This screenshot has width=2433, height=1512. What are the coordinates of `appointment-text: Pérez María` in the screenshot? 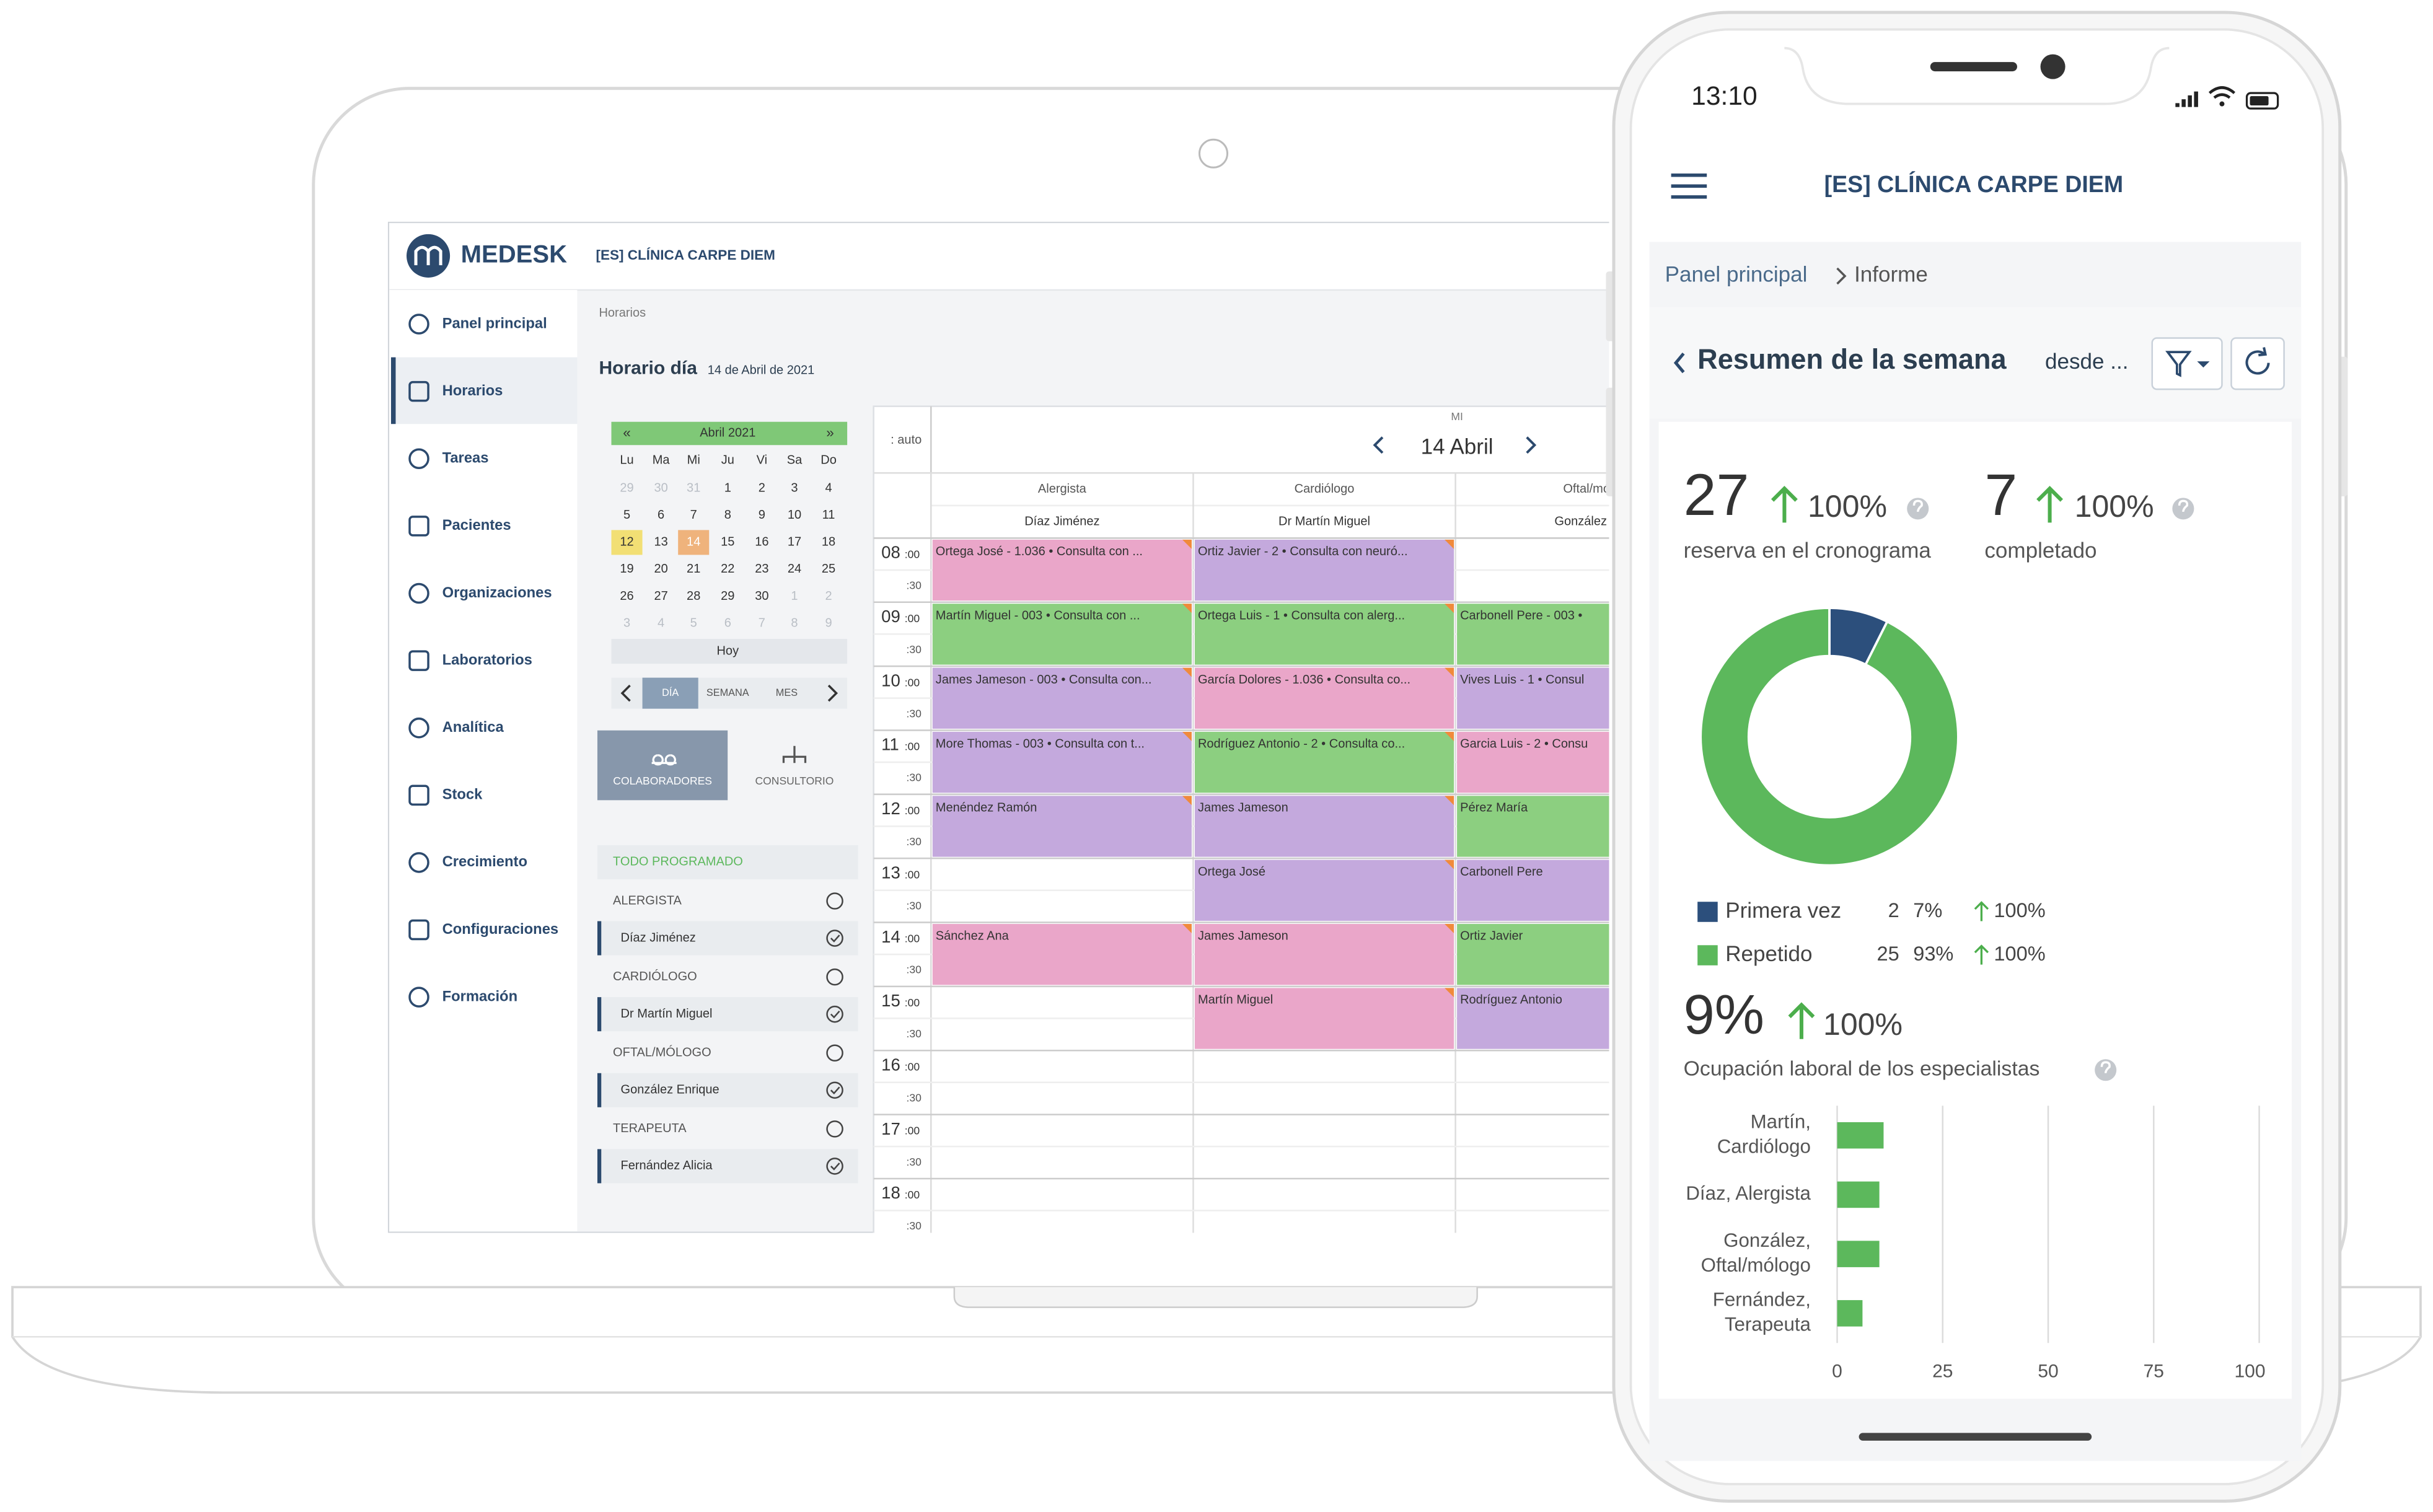 It's located at (1494, 808).